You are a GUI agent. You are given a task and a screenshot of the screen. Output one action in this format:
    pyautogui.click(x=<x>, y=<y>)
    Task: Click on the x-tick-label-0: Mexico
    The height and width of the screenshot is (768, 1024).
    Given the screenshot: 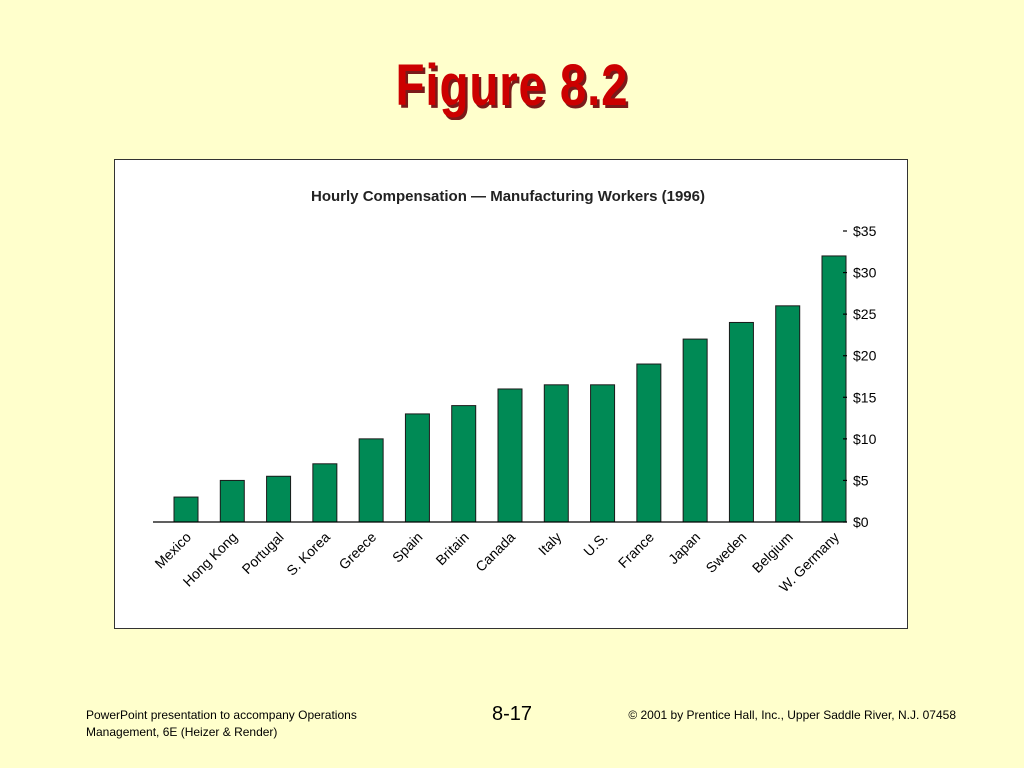 What is the action you would take?
    pyautogui.click(x=172, y=550)
    